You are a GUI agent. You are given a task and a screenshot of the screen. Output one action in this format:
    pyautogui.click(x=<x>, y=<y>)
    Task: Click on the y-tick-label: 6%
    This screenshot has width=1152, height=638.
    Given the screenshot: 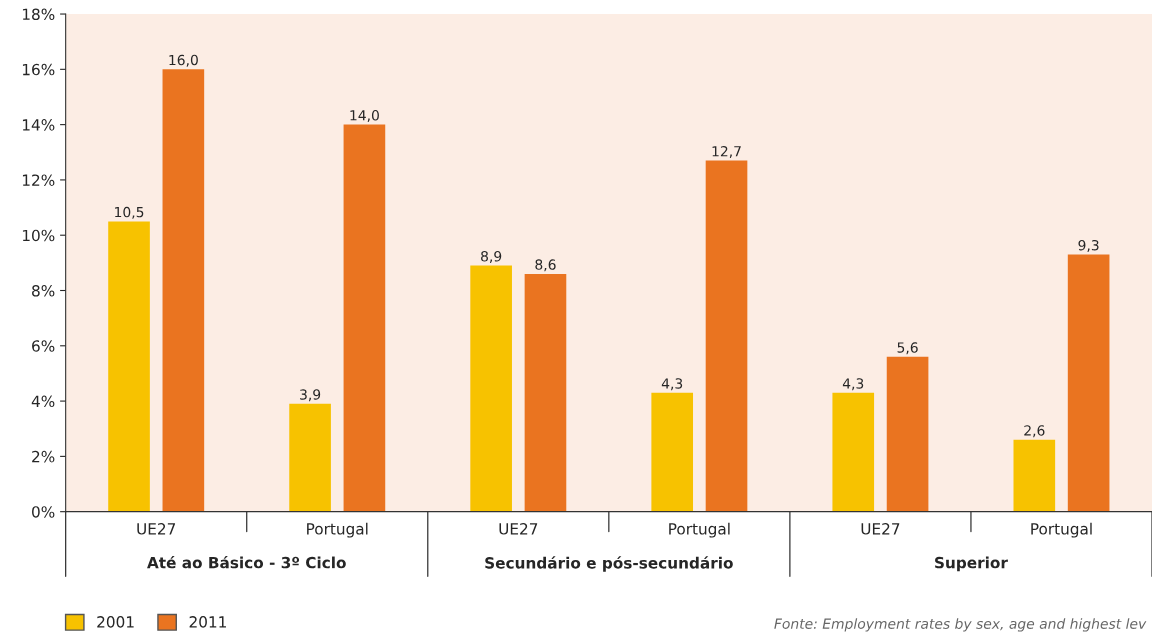 What is the action you would take?
    pyautogui.click(x=43, y=346)
    